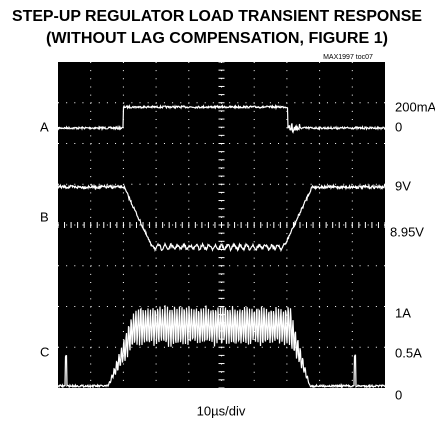 The image size is (435, 426). What do you see at coordinates (408, 352) in the screenshot?
I see `level-label: 0.5A` at bounding box center [408, 352].